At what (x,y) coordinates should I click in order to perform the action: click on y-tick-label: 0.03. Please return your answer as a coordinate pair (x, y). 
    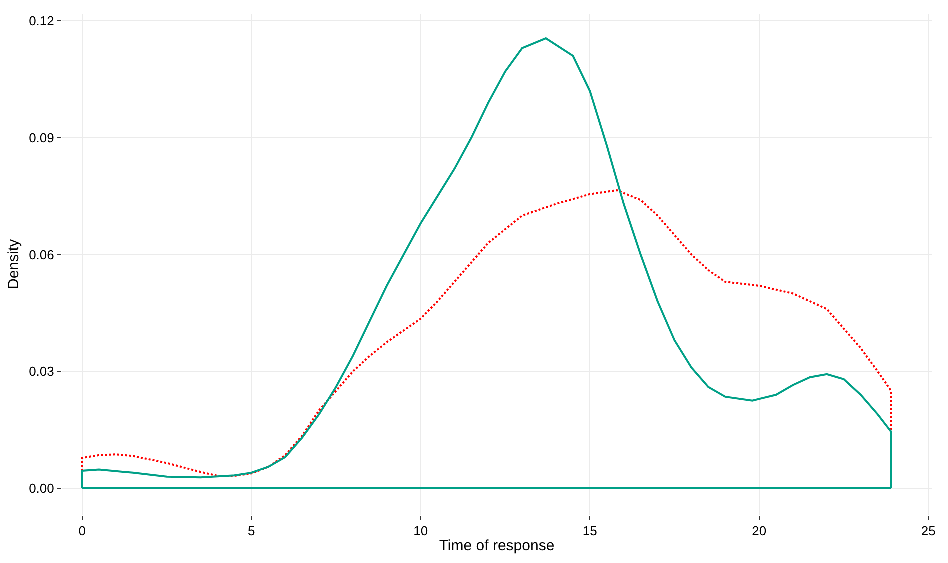
    Looking at the image, I should click on (41, 372).